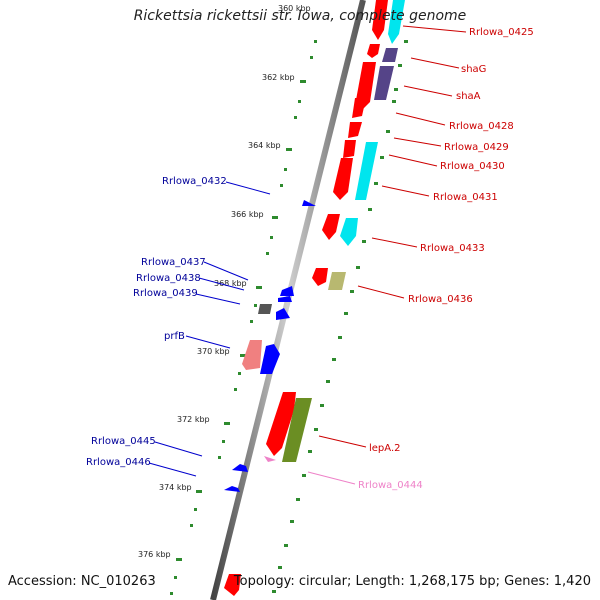 This screenshot has height=600, width=600. Describe the element at coordinates (473, 69) in the screenshot. I see `label-shaG: shaG` at that location.